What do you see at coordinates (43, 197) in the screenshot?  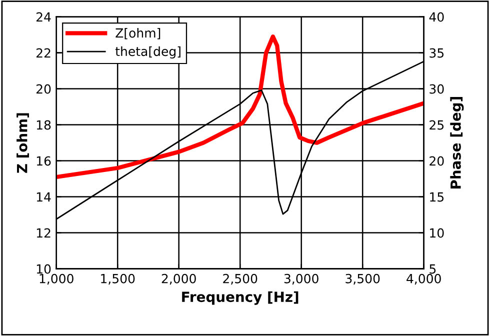 I see `y-tick-label: 14` at bounding box center [43, 197].